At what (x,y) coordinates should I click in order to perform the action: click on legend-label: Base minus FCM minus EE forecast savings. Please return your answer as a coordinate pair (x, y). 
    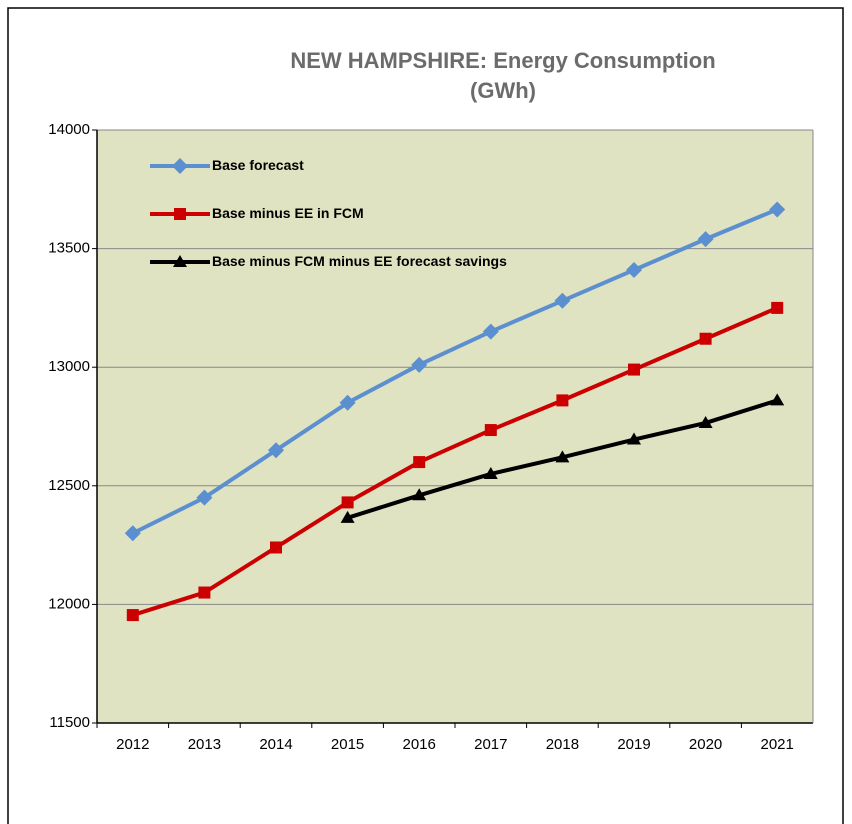
    Looking at the image, I should click on (359, 261).